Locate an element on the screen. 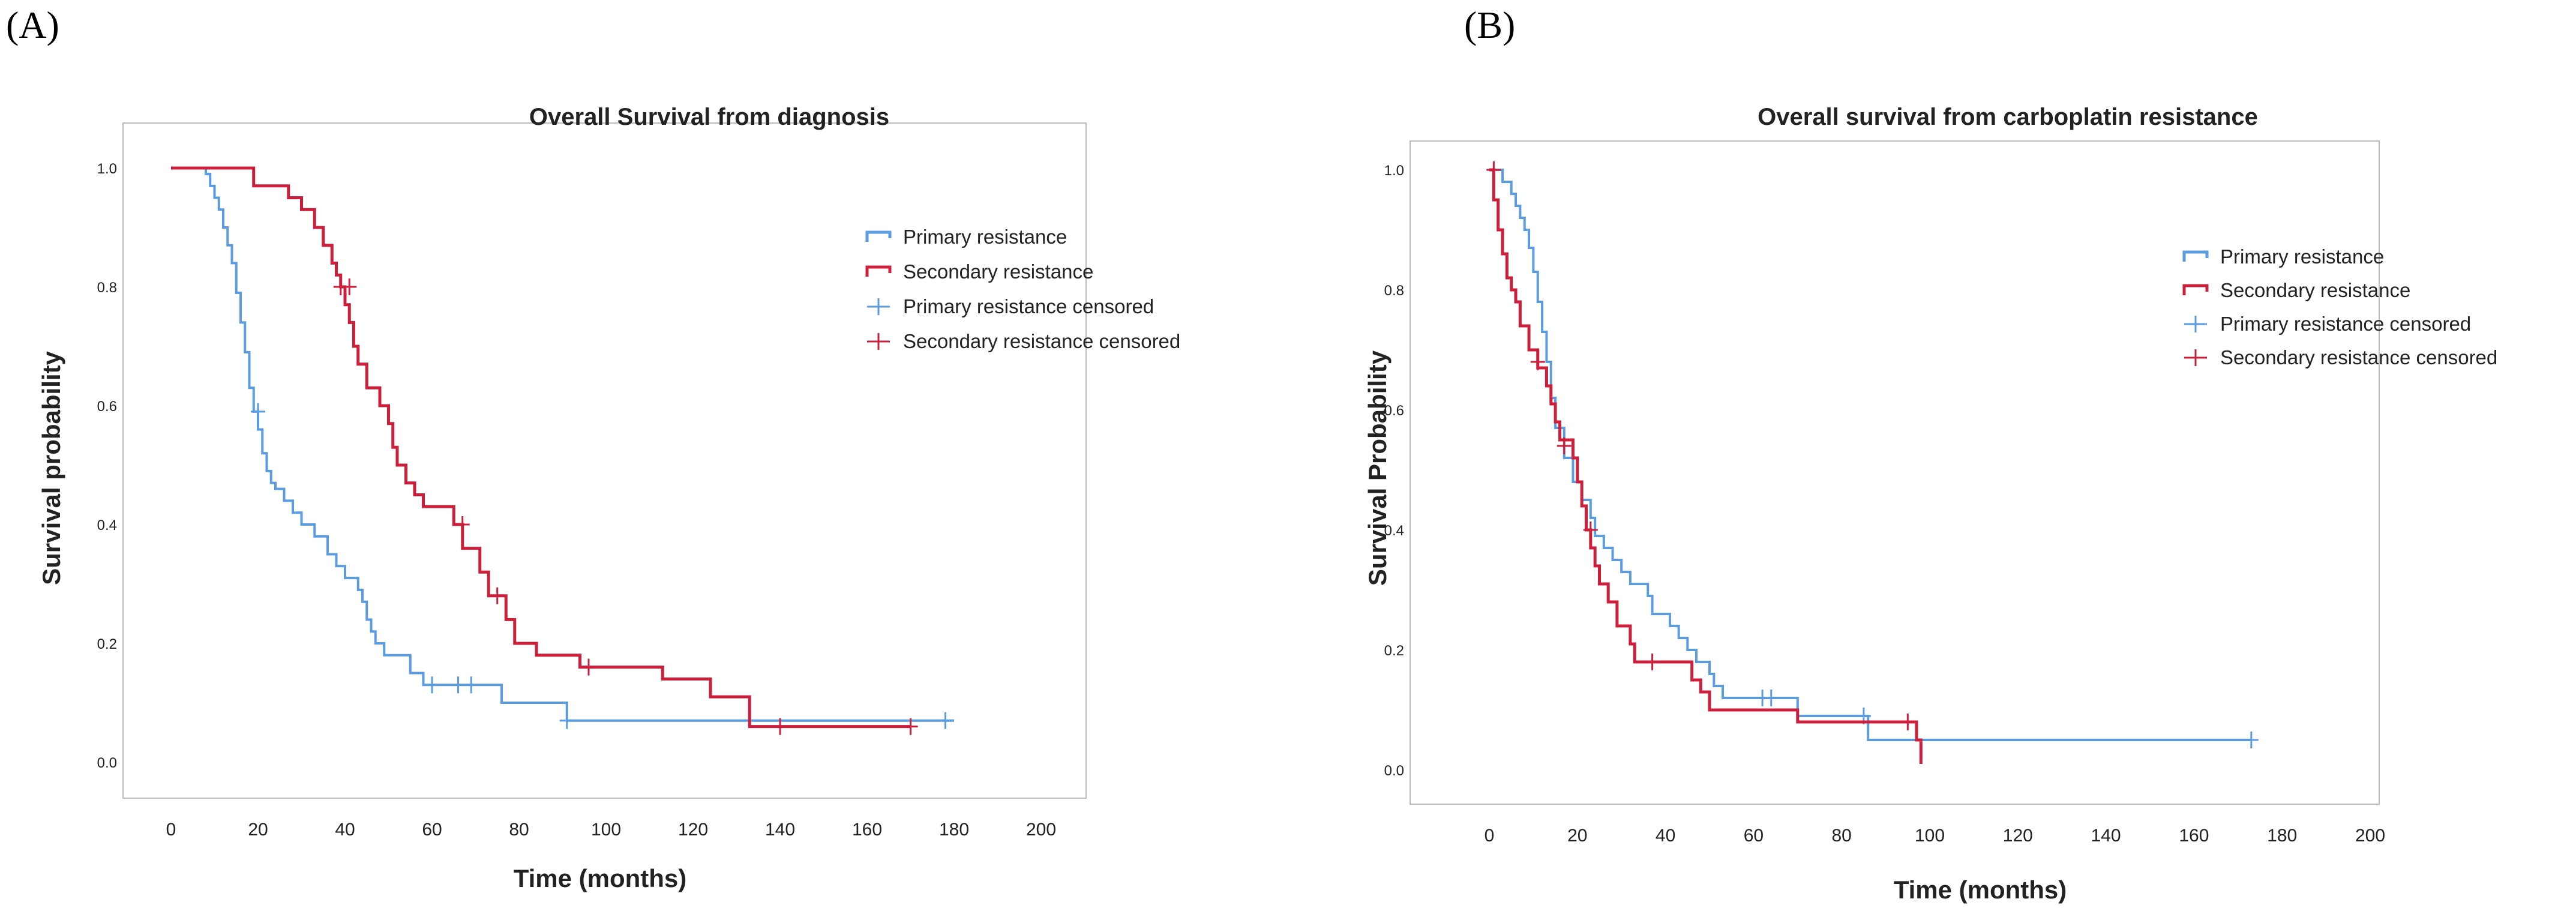  chart-1-y-tick-0.0: 0.0 is located at coordinates (107, 763).